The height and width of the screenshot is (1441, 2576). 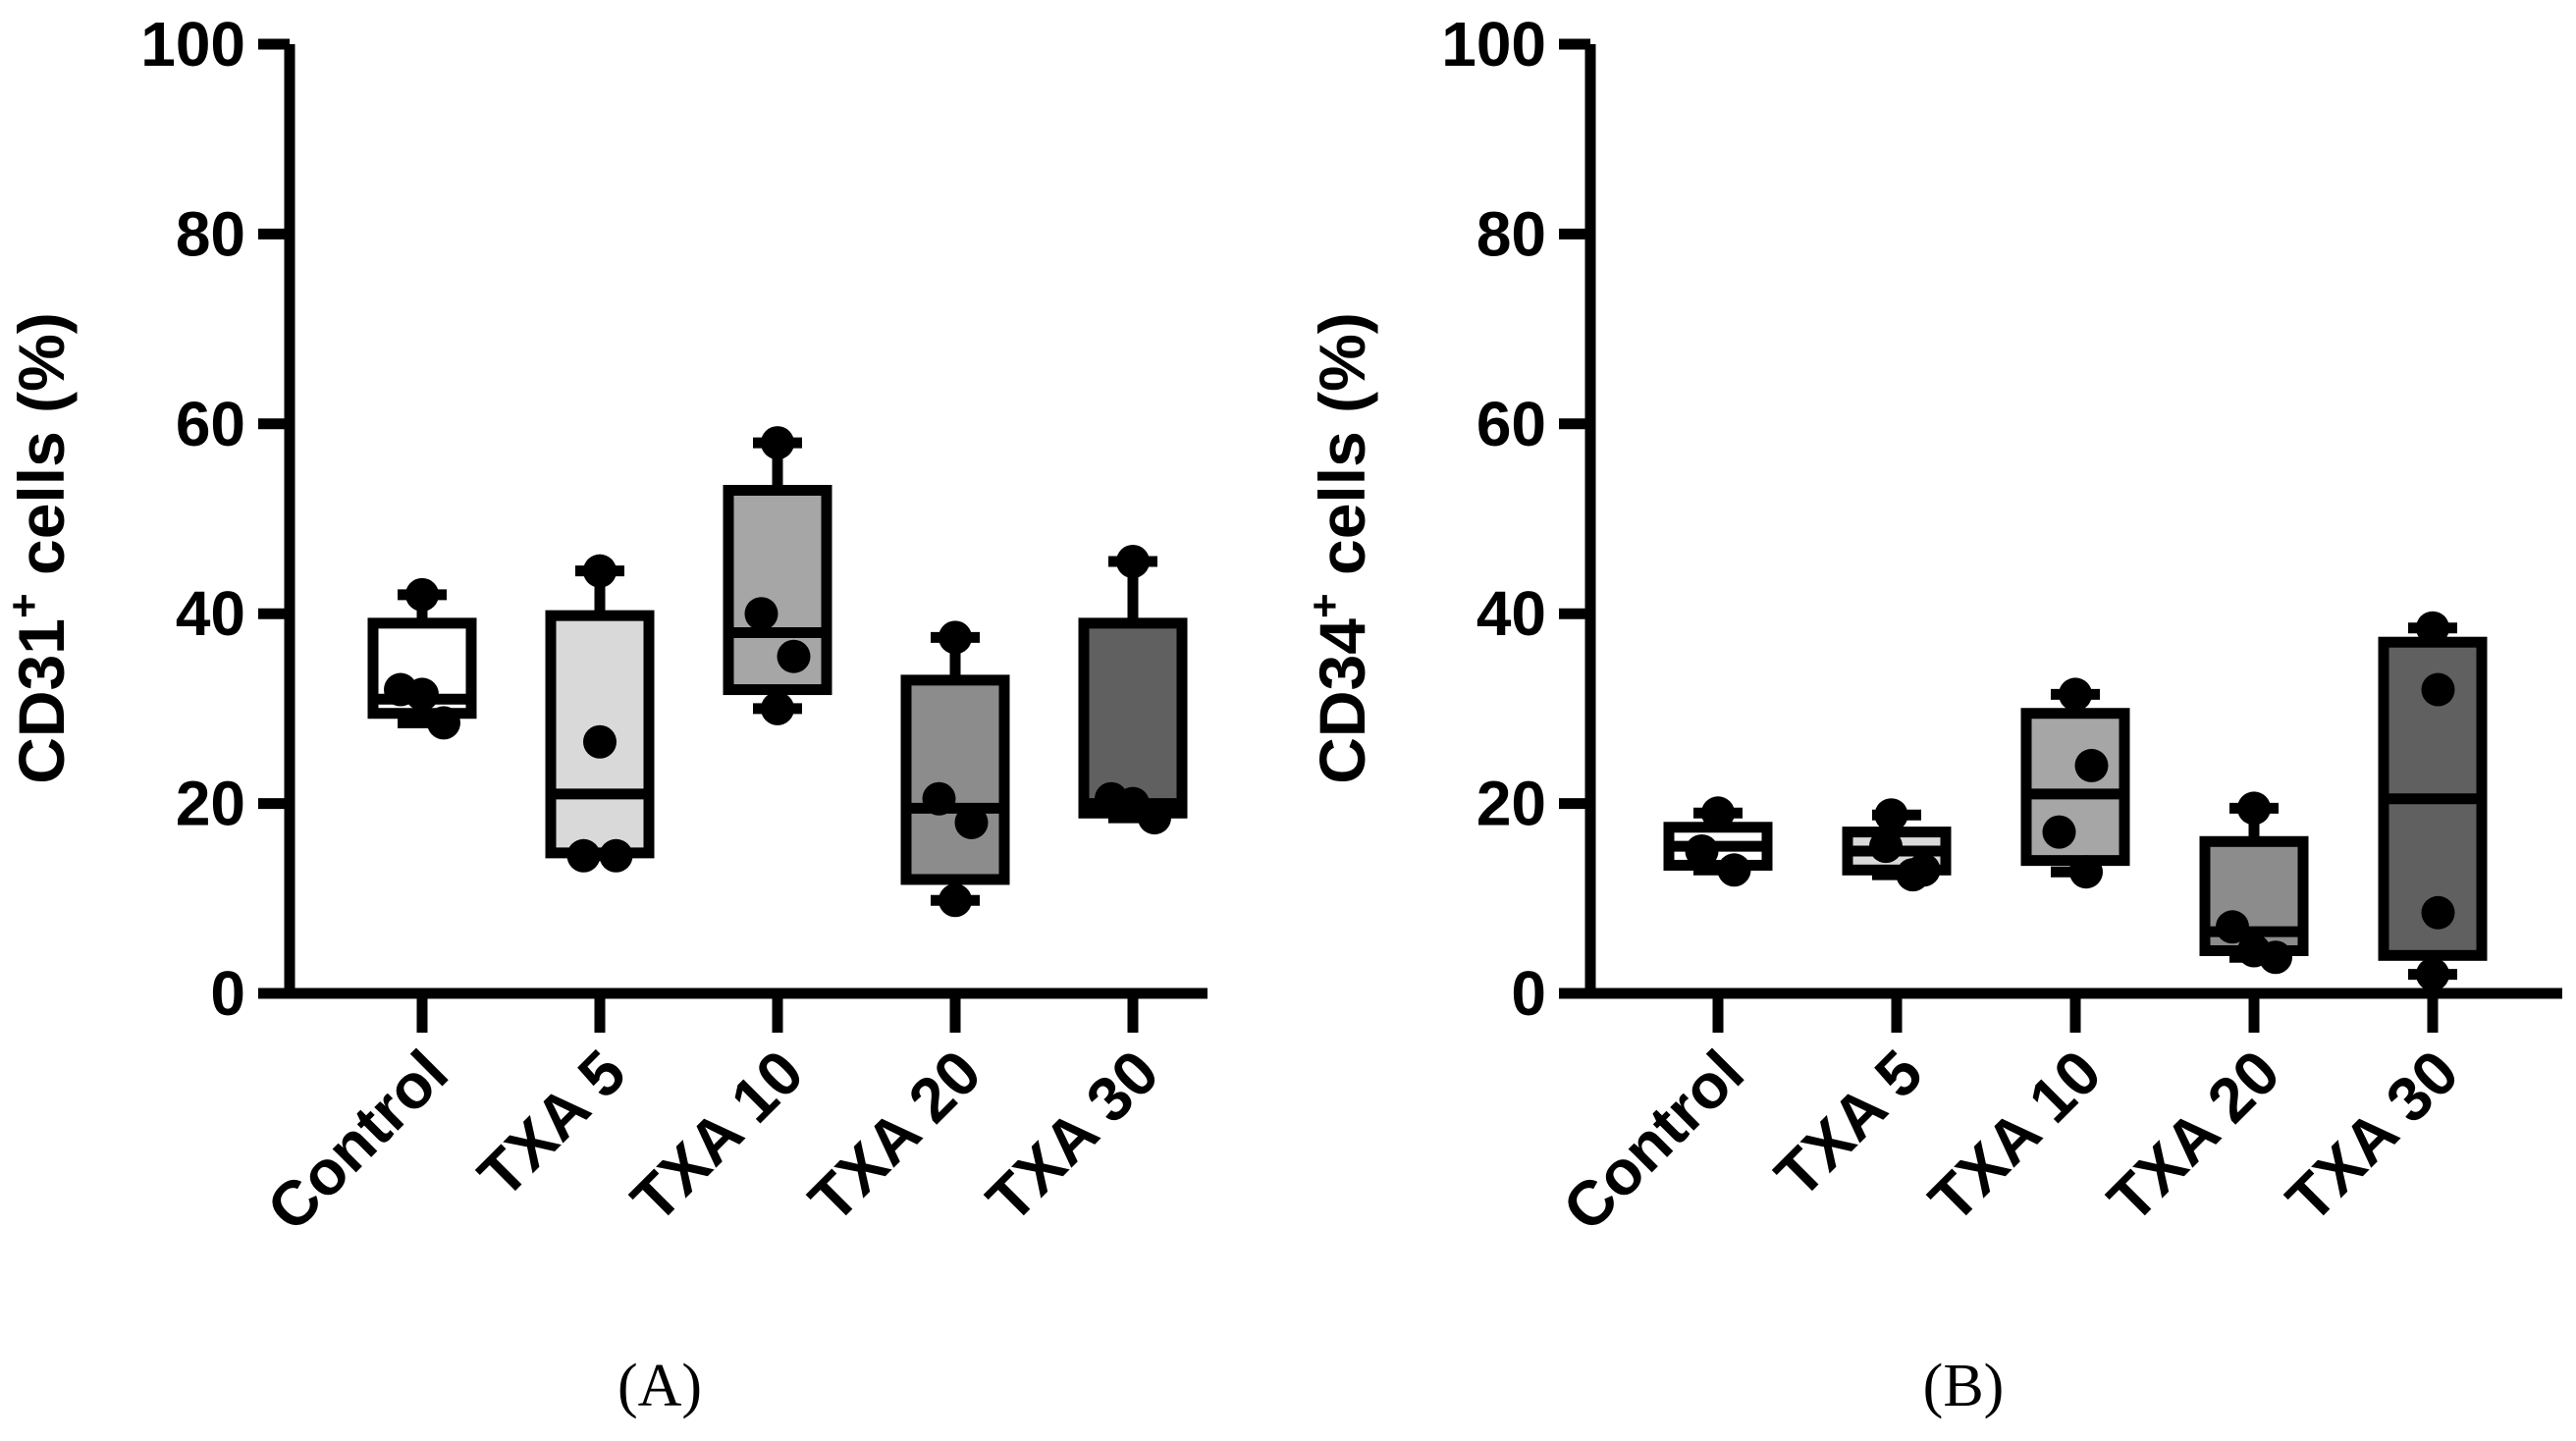 What do you see at coordinates (1964, 1386) in the screenshot?
I see `panel-label: (B)` at bounding box center [1964, 1386].